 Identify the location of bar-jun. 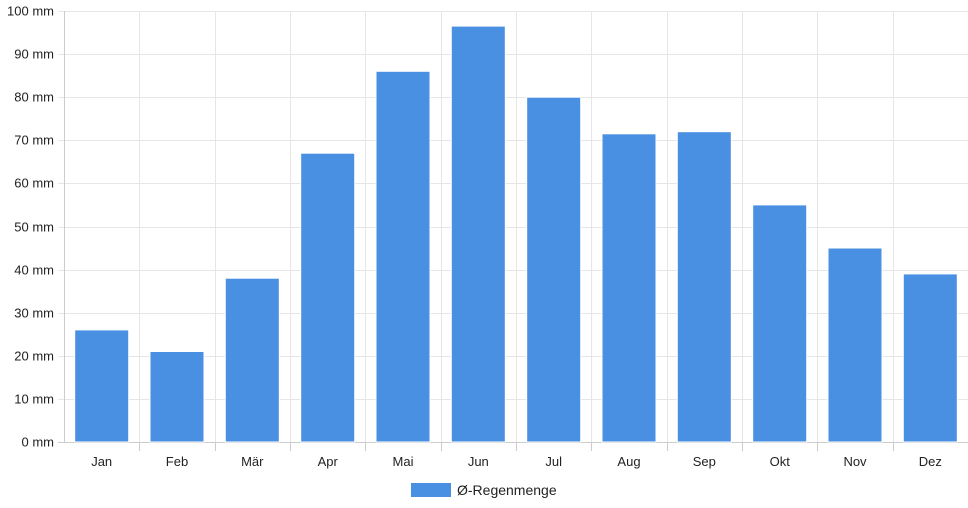
(478, 234).